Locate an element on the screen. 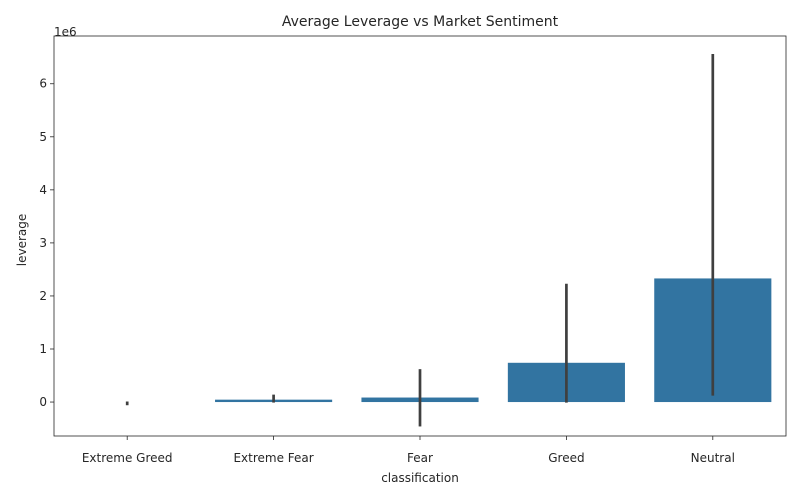 This screenshot has height=500, width=800. y-tick-label: 0 is located at coordinates (43, 402).